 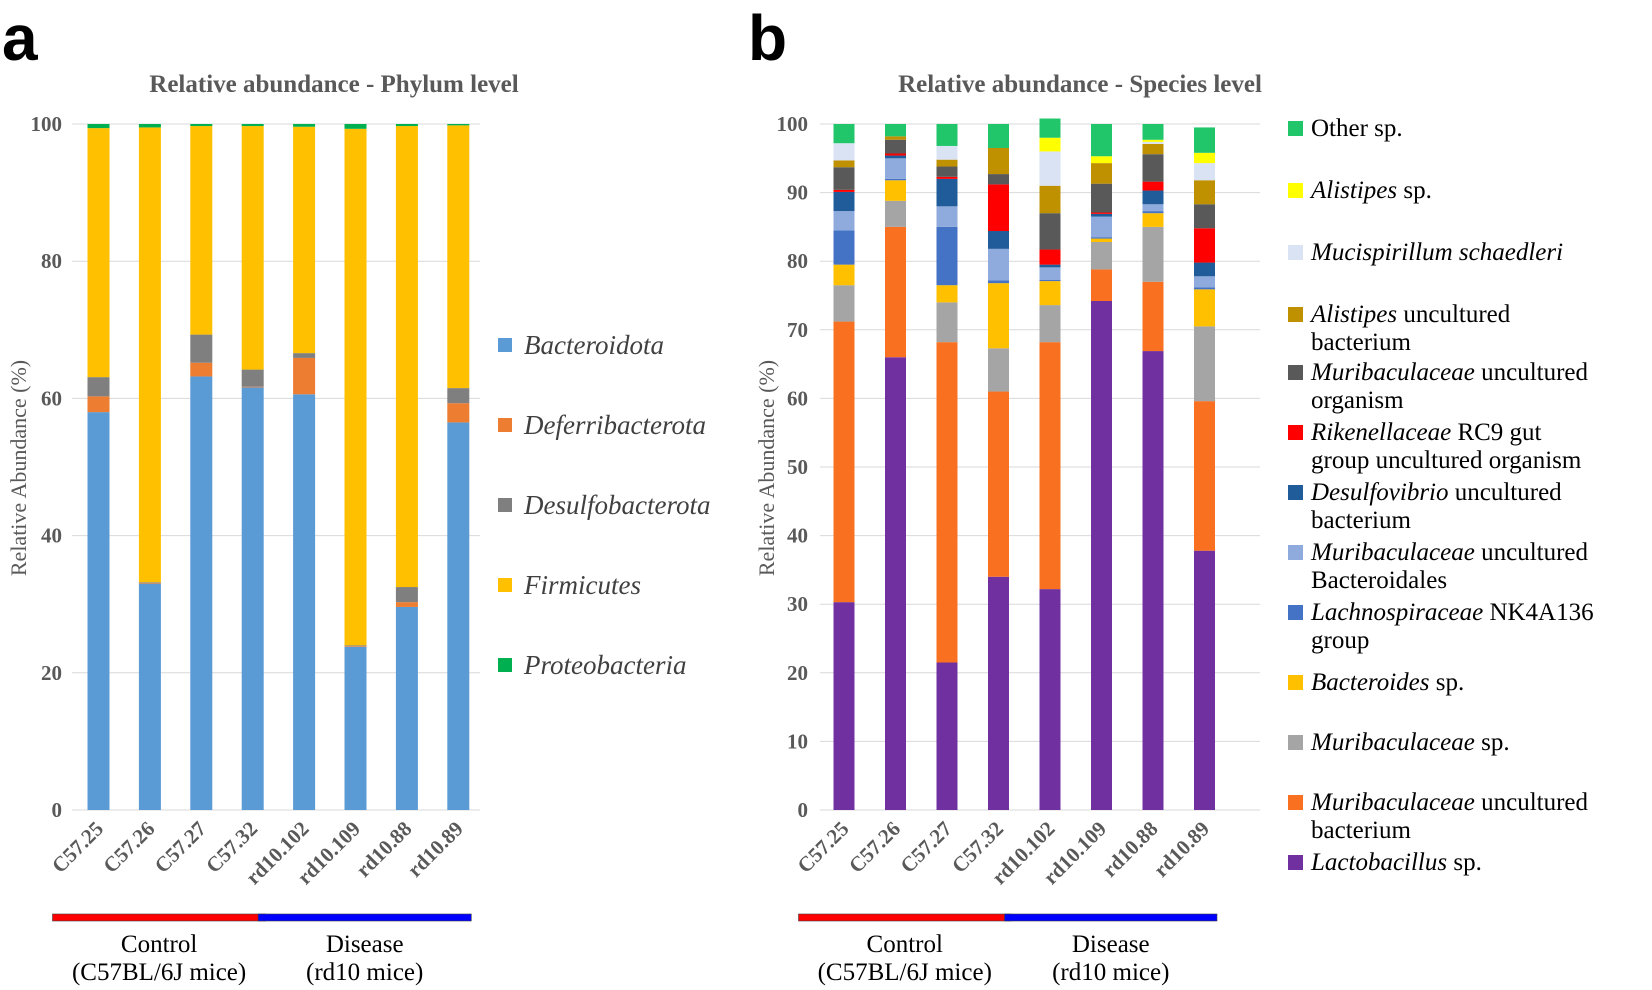 I want to click on bar-segment-rd10.89-3, so click(x=1204, y=308).